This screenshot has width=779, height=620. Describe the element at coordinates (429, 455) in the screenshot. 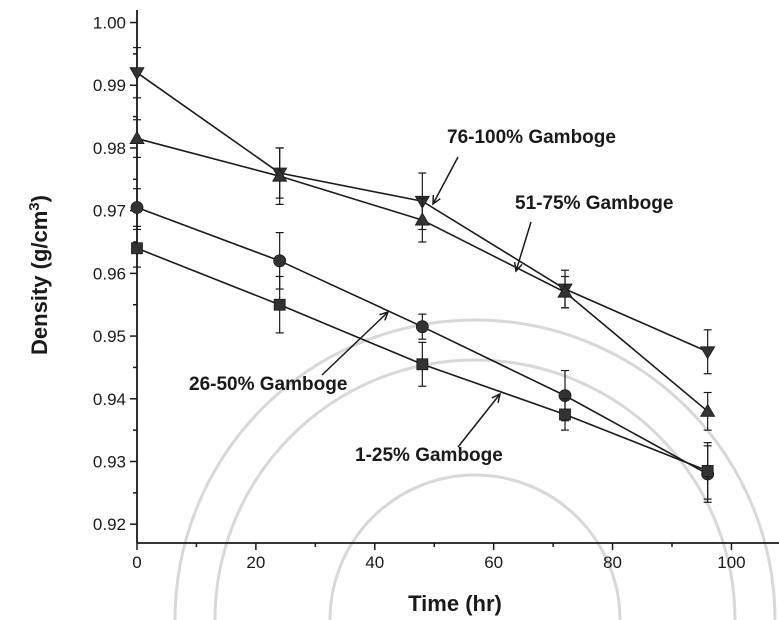

I see `annotation-label: 1-25% Gamboge` at that location.